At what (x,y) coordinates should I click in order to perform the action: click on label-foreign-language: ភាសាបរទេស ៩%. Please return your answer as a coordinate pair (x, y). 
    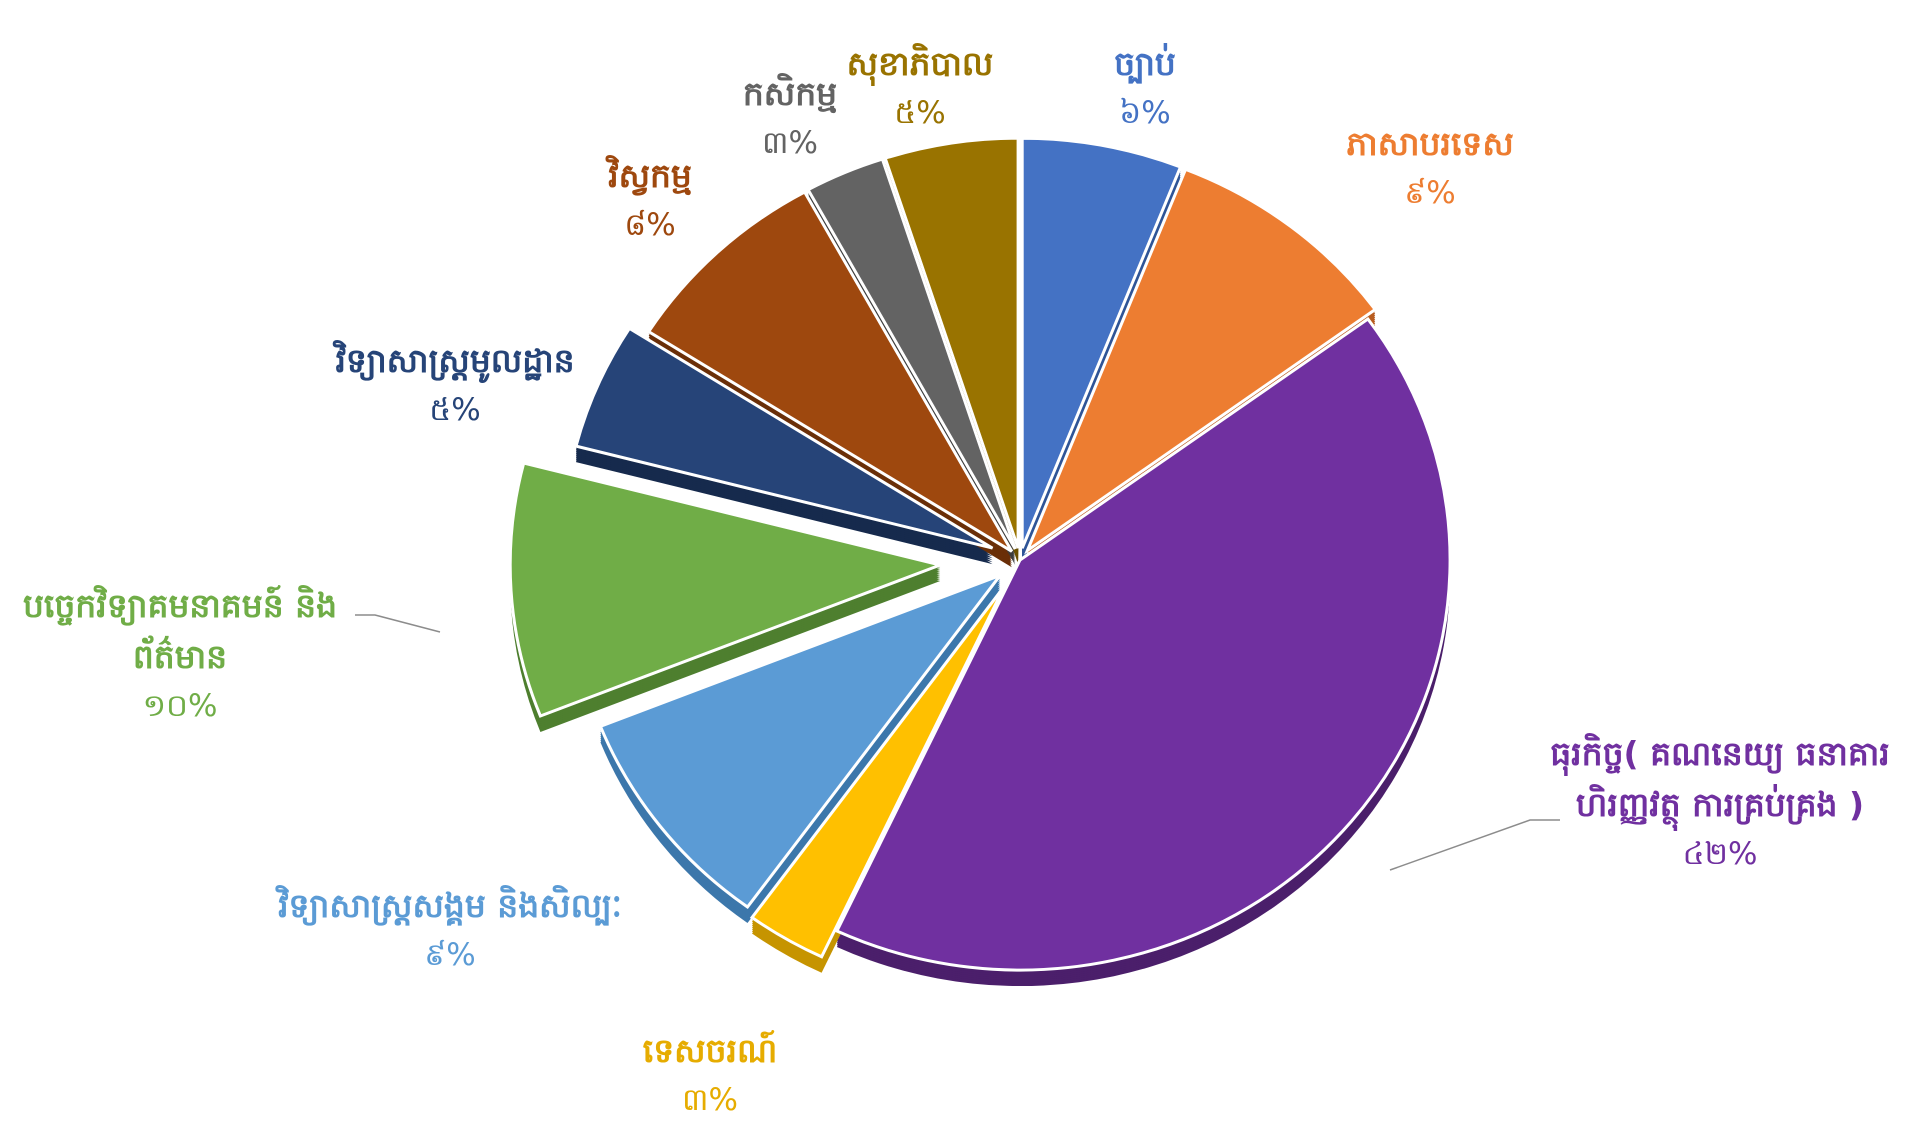
    Looking at the image, I should click on (1430, 168).